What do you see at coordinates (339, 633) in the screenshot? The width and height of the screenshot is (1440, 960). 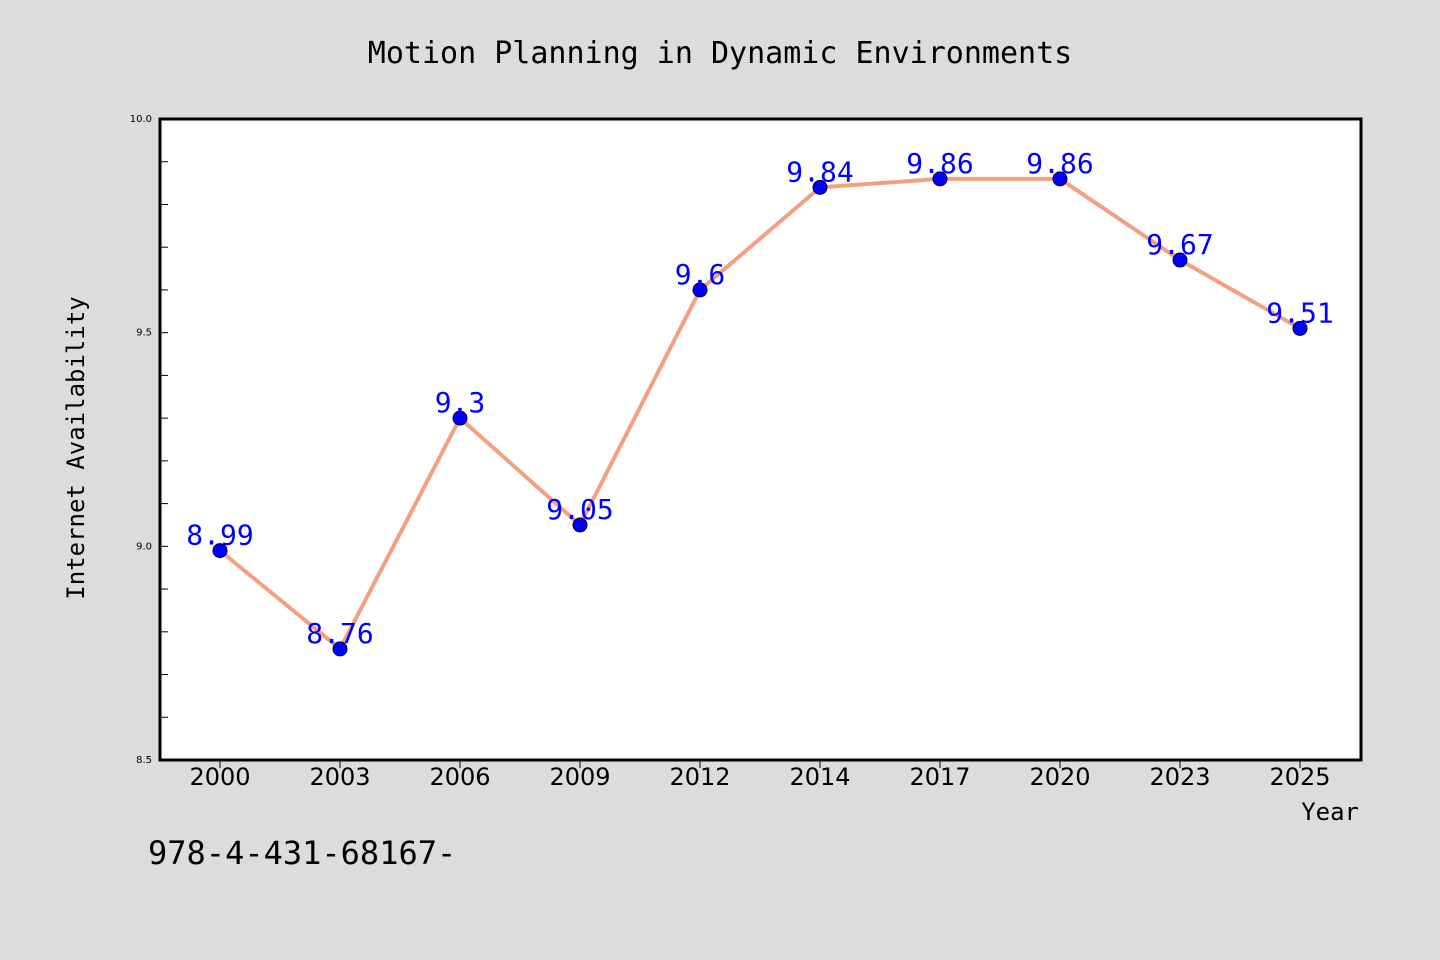 I see `data-label: 8.76` at bounding box center [339, 633].